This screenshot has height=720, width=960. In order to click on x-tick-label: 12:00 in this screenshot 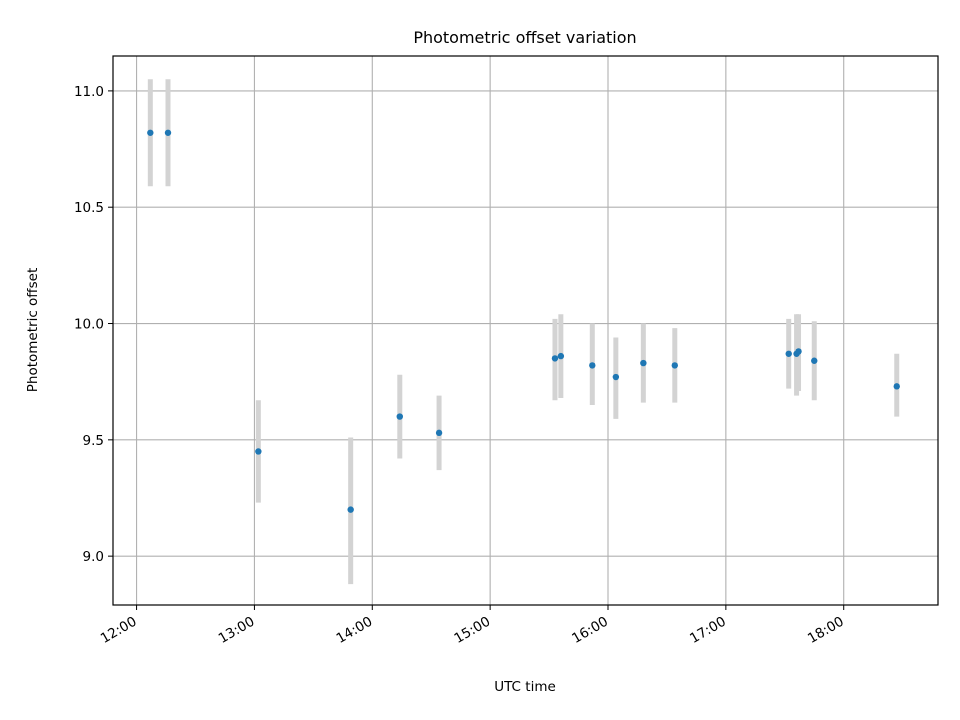, I will do `click(119, 630)`.